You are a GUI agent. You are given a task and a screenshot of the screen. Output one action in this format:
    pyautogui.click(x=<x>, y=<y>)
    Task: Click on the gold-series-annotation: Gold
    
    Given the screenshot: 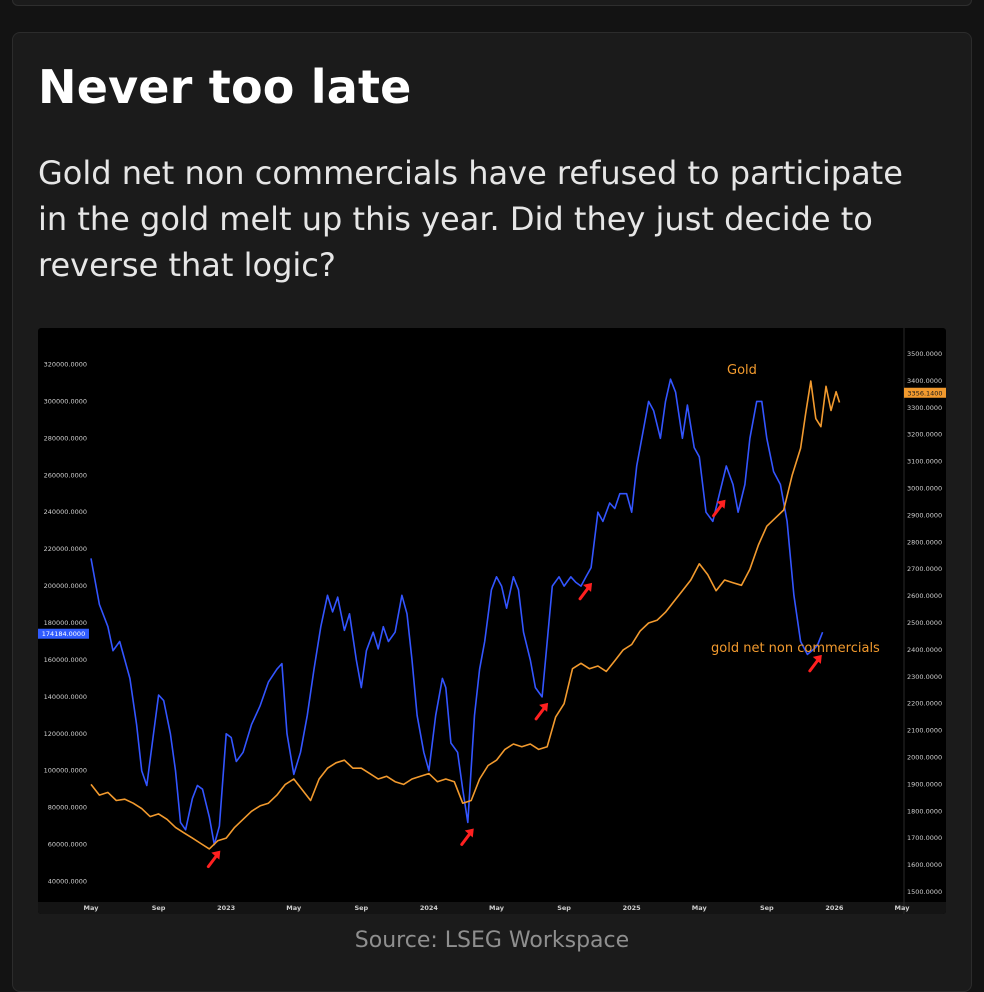 What is the action you would take?
    pyautogui.click(x=742, y=370)
    